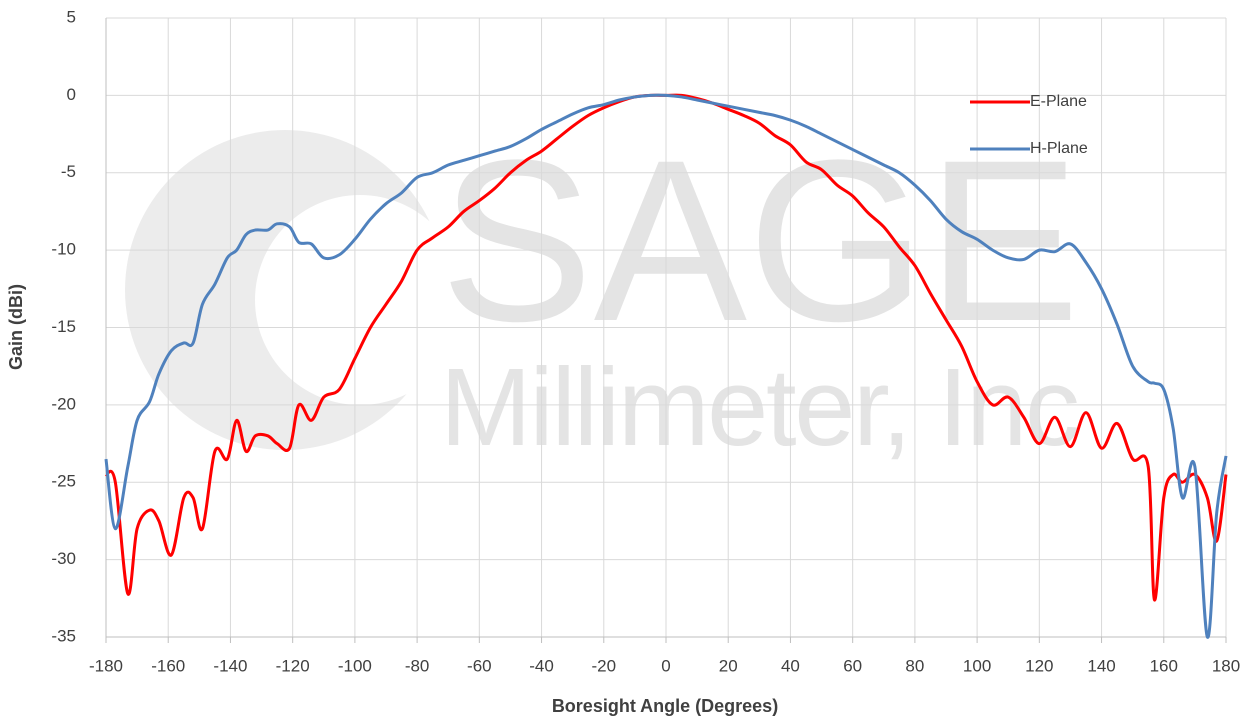 The width and height of the screenshot is (1253, 728). What do you see at coordinates (230, 665) in the screenshot?
I see `x-tick-label: -140` at bounding box center [230, 665].